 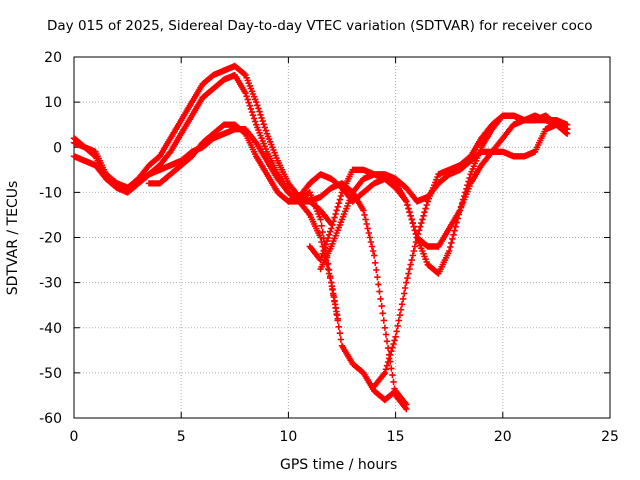 What do you see at coordinates (50, 329) in the screenshot?
I see `y-tick-label: -40` at bounding box center [50, 329].